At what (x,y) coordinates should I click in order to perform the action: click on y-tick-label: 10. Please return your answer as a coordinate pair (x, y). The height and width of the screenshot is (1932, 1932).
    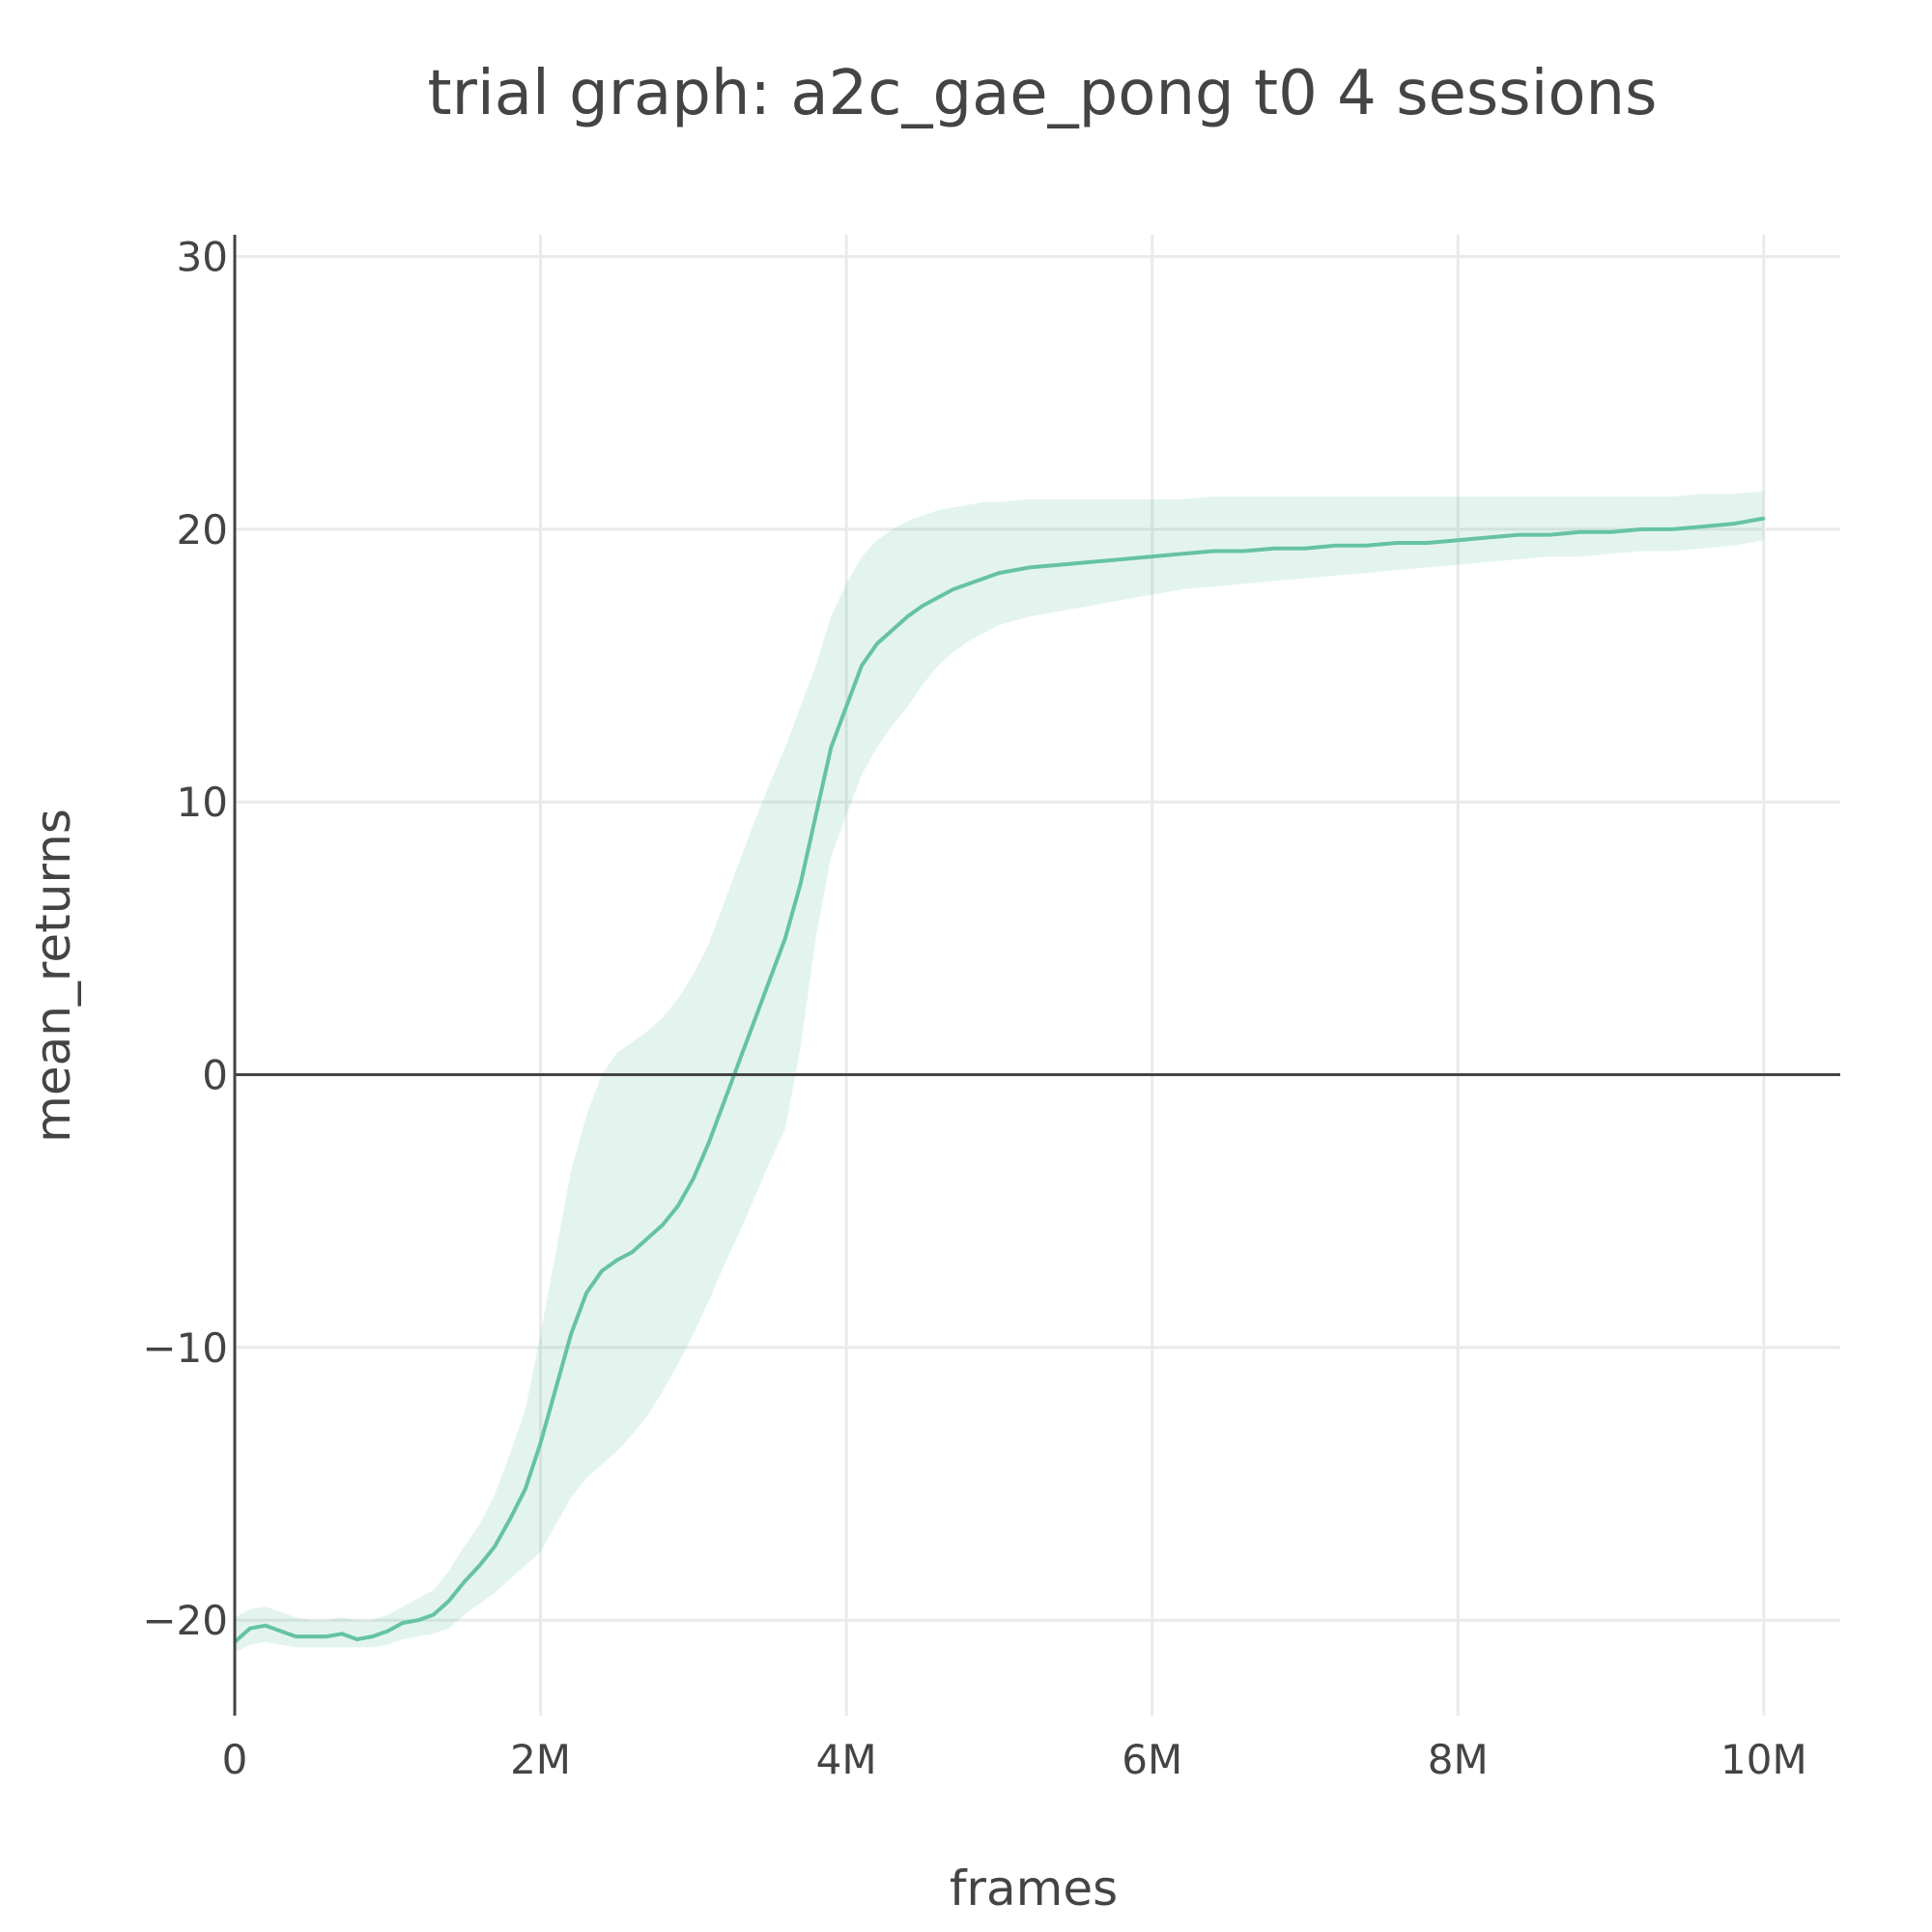
    Looking at the image, I should click on (202, 802).